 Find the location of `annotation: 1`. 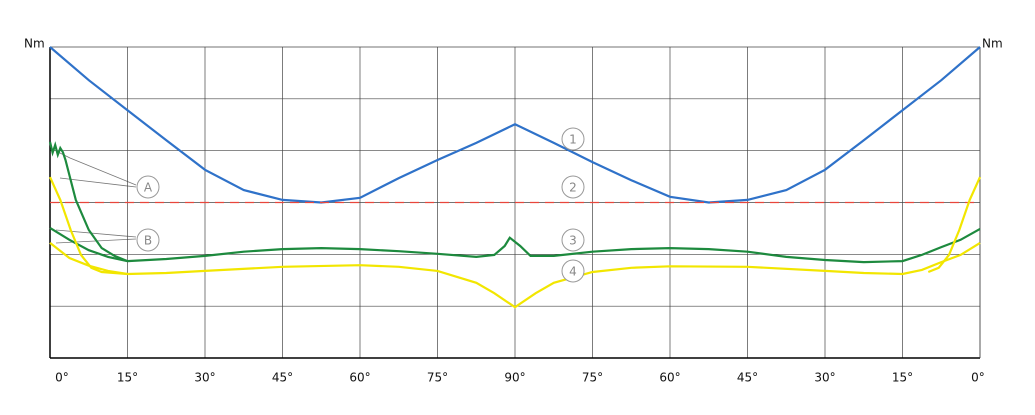

annotation: 1 is located at coordinates (573, 140).